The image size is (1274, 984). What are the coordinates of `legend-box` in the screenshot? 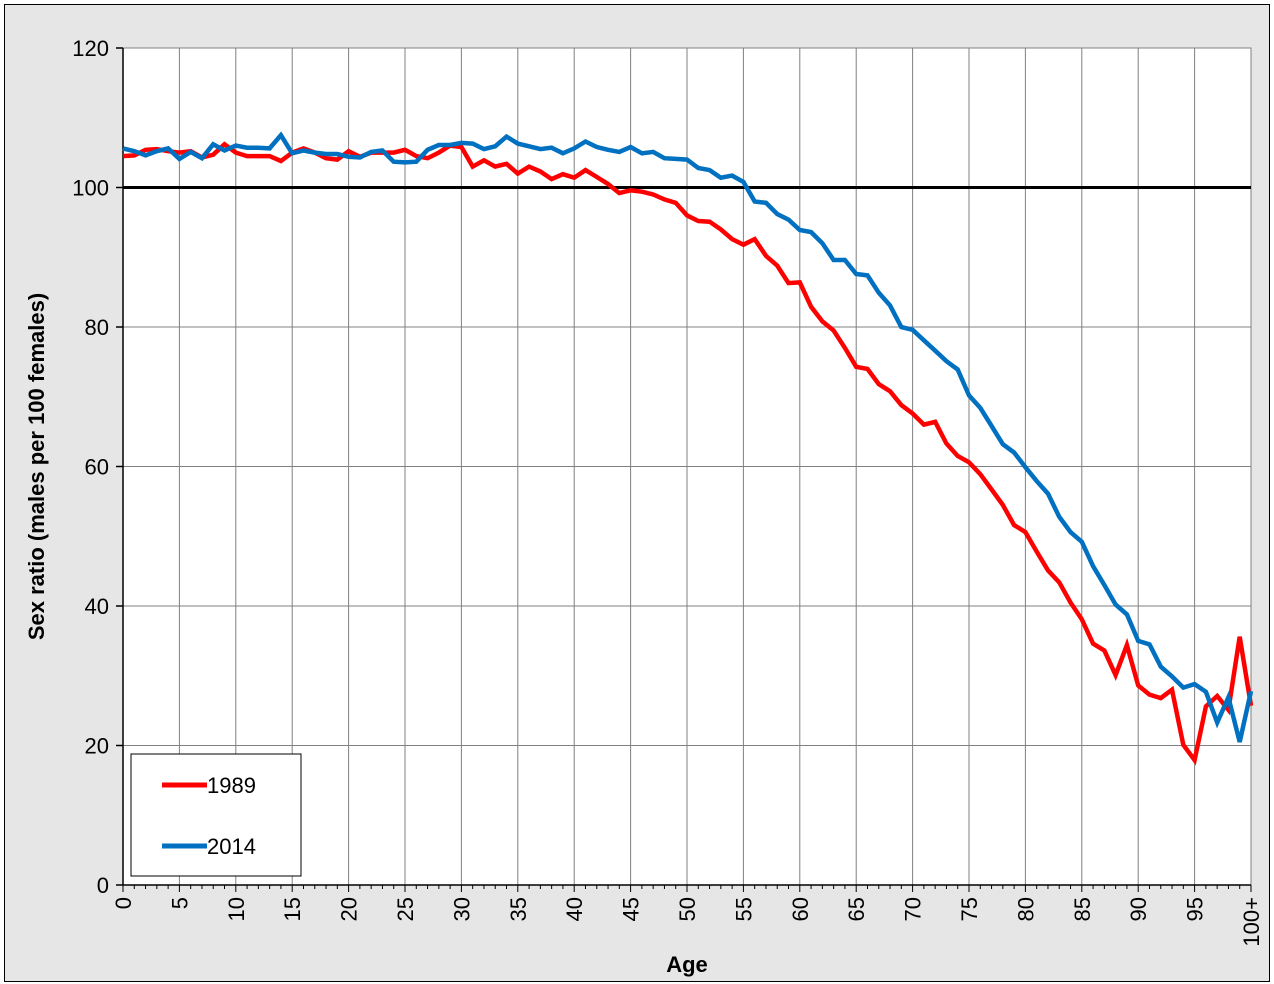 It's located at (216, 815).